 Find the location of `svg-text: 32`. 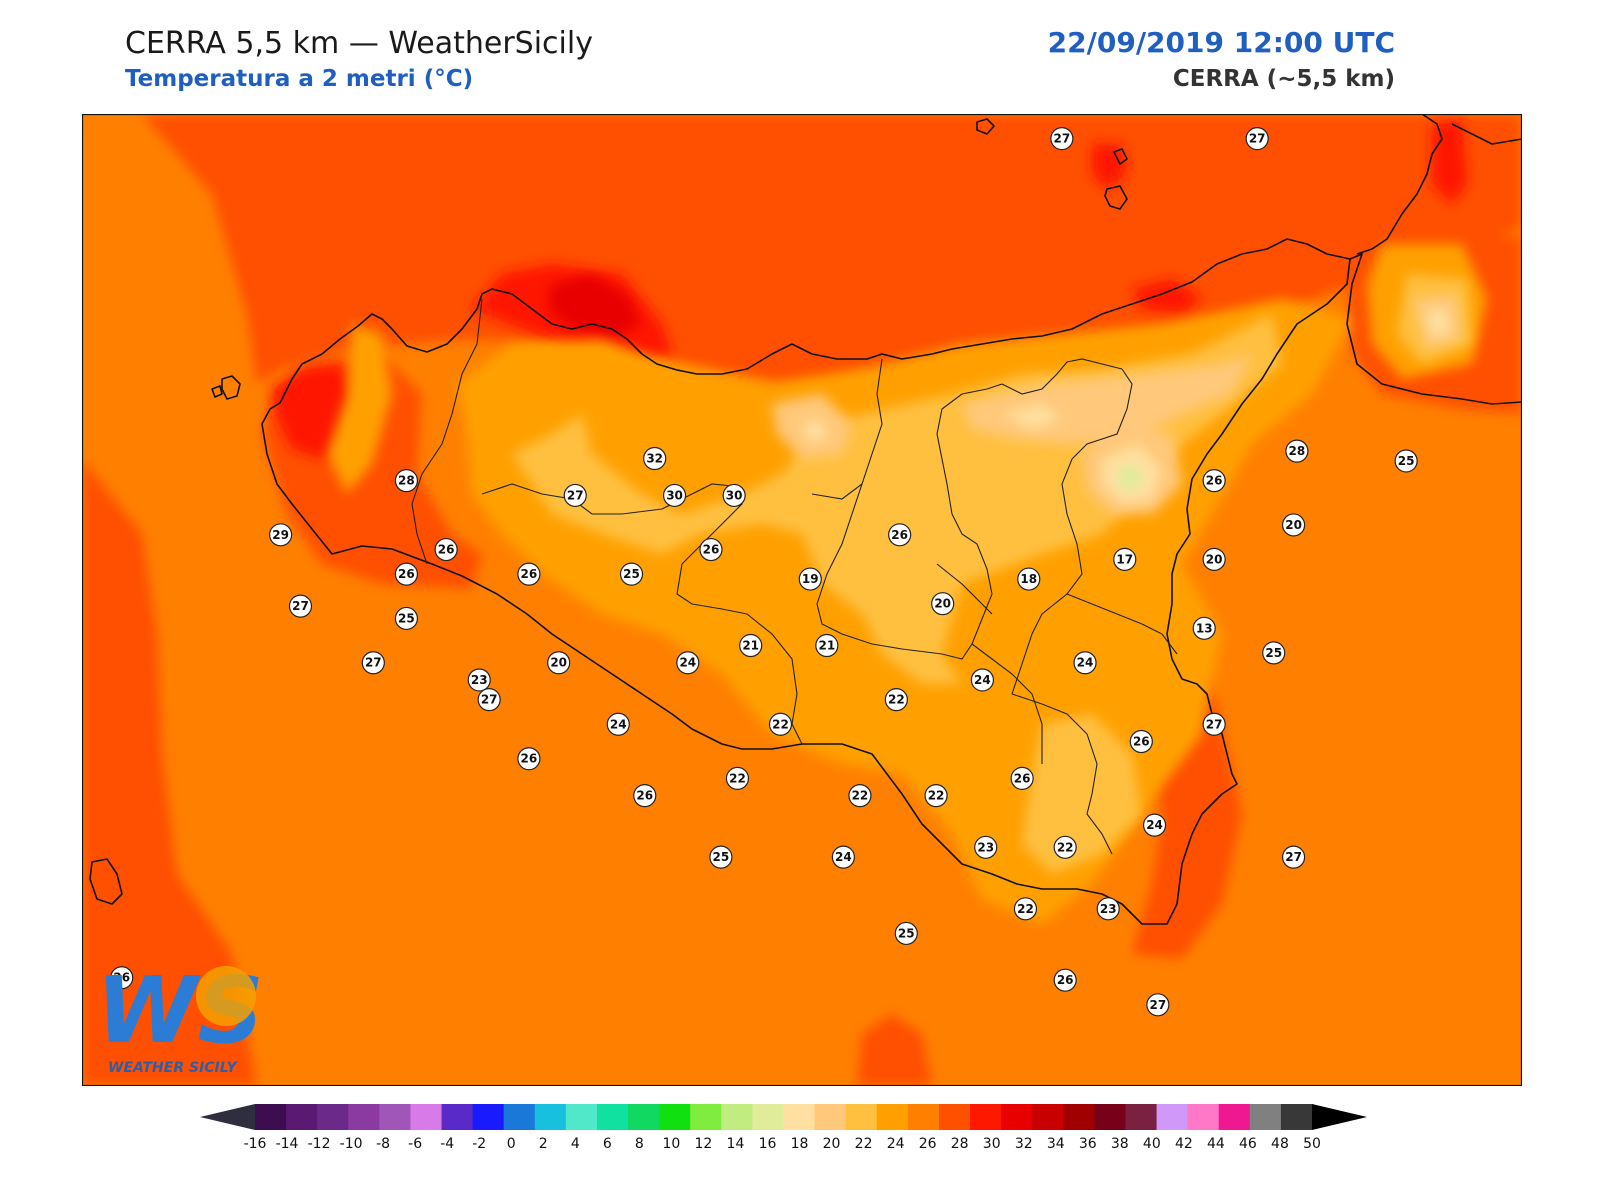

svg-text: 32 is located at coordinates (654, 459).